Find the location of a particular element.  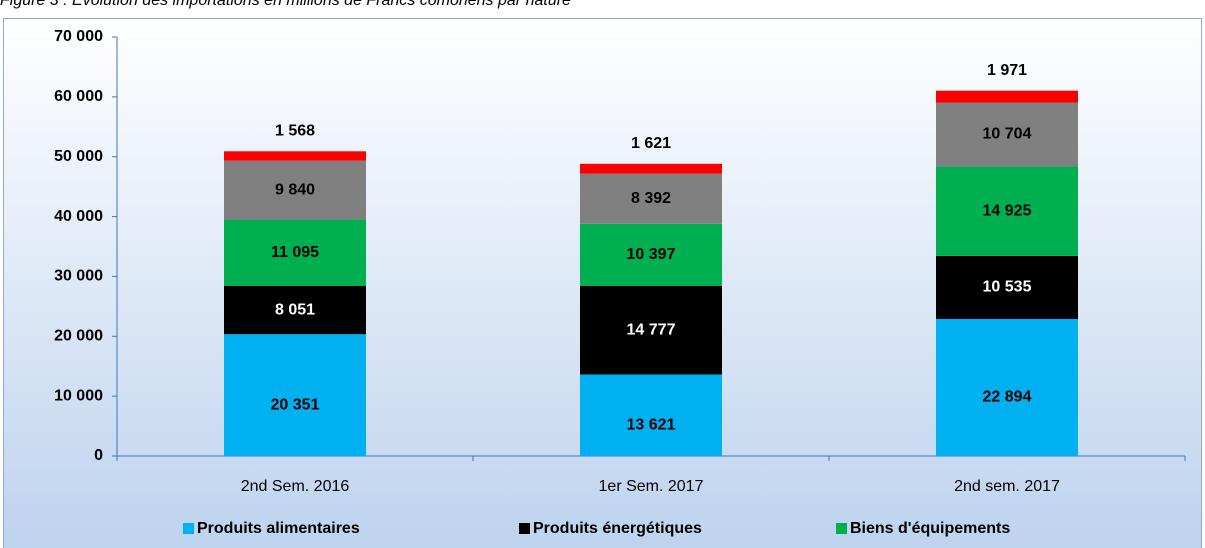

x-tick-label: 1er Sem. 2017 is located at coordinates (651, 486).